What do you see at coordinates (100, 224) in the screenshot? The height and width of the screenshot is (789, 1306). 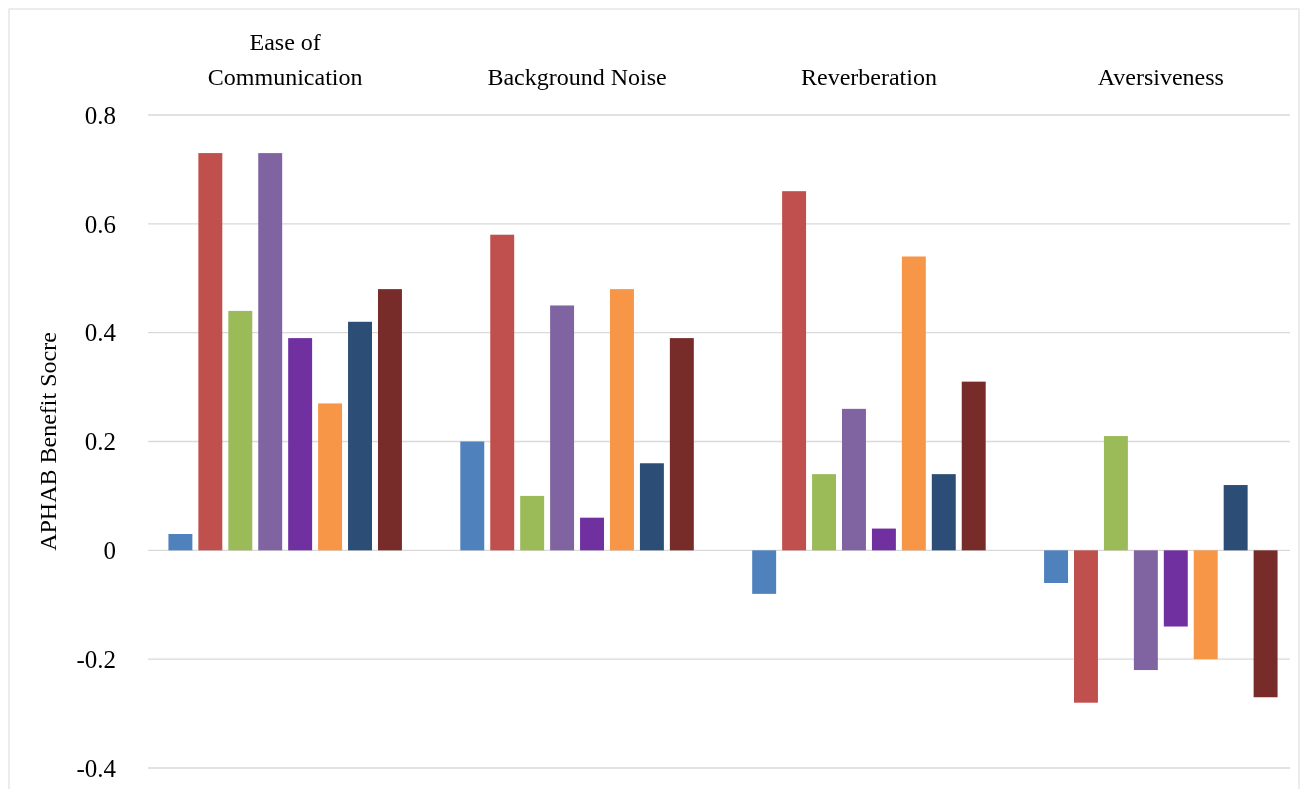 I see `y-tick-label: 0.6` at bounding box center [100, 224].